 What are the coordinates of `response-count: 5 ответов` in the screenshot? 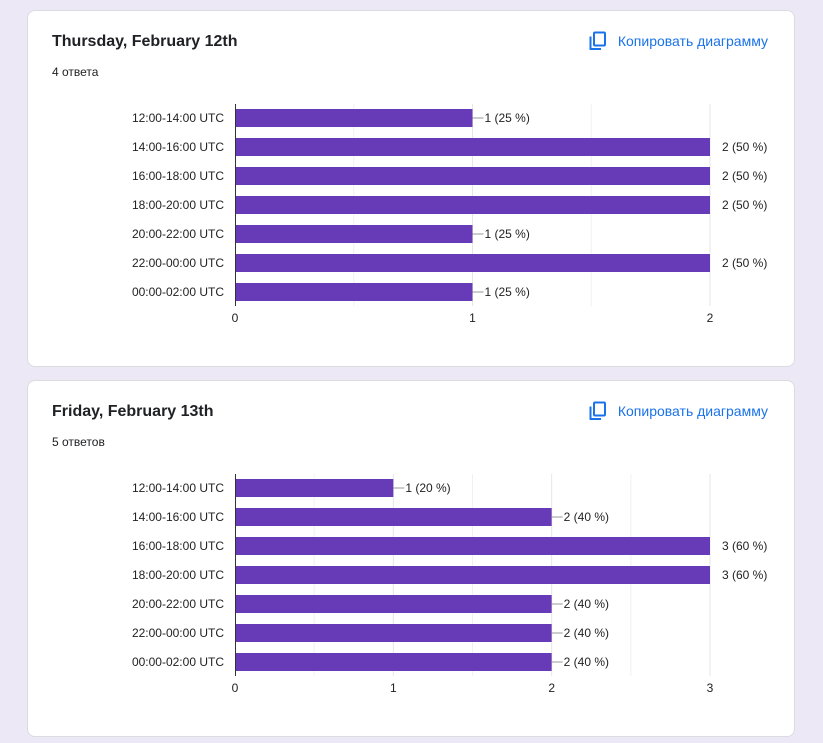 It's located at (78, 442).